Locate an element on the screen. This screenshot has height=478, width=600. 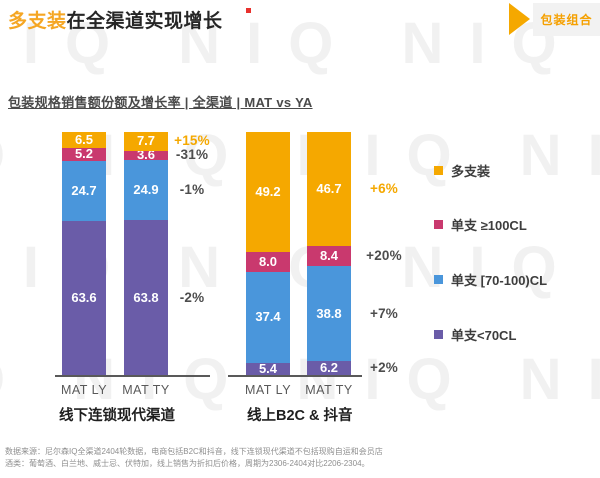
legend-label: 单支 [70-100)CL is located at coordinates (499, 280).